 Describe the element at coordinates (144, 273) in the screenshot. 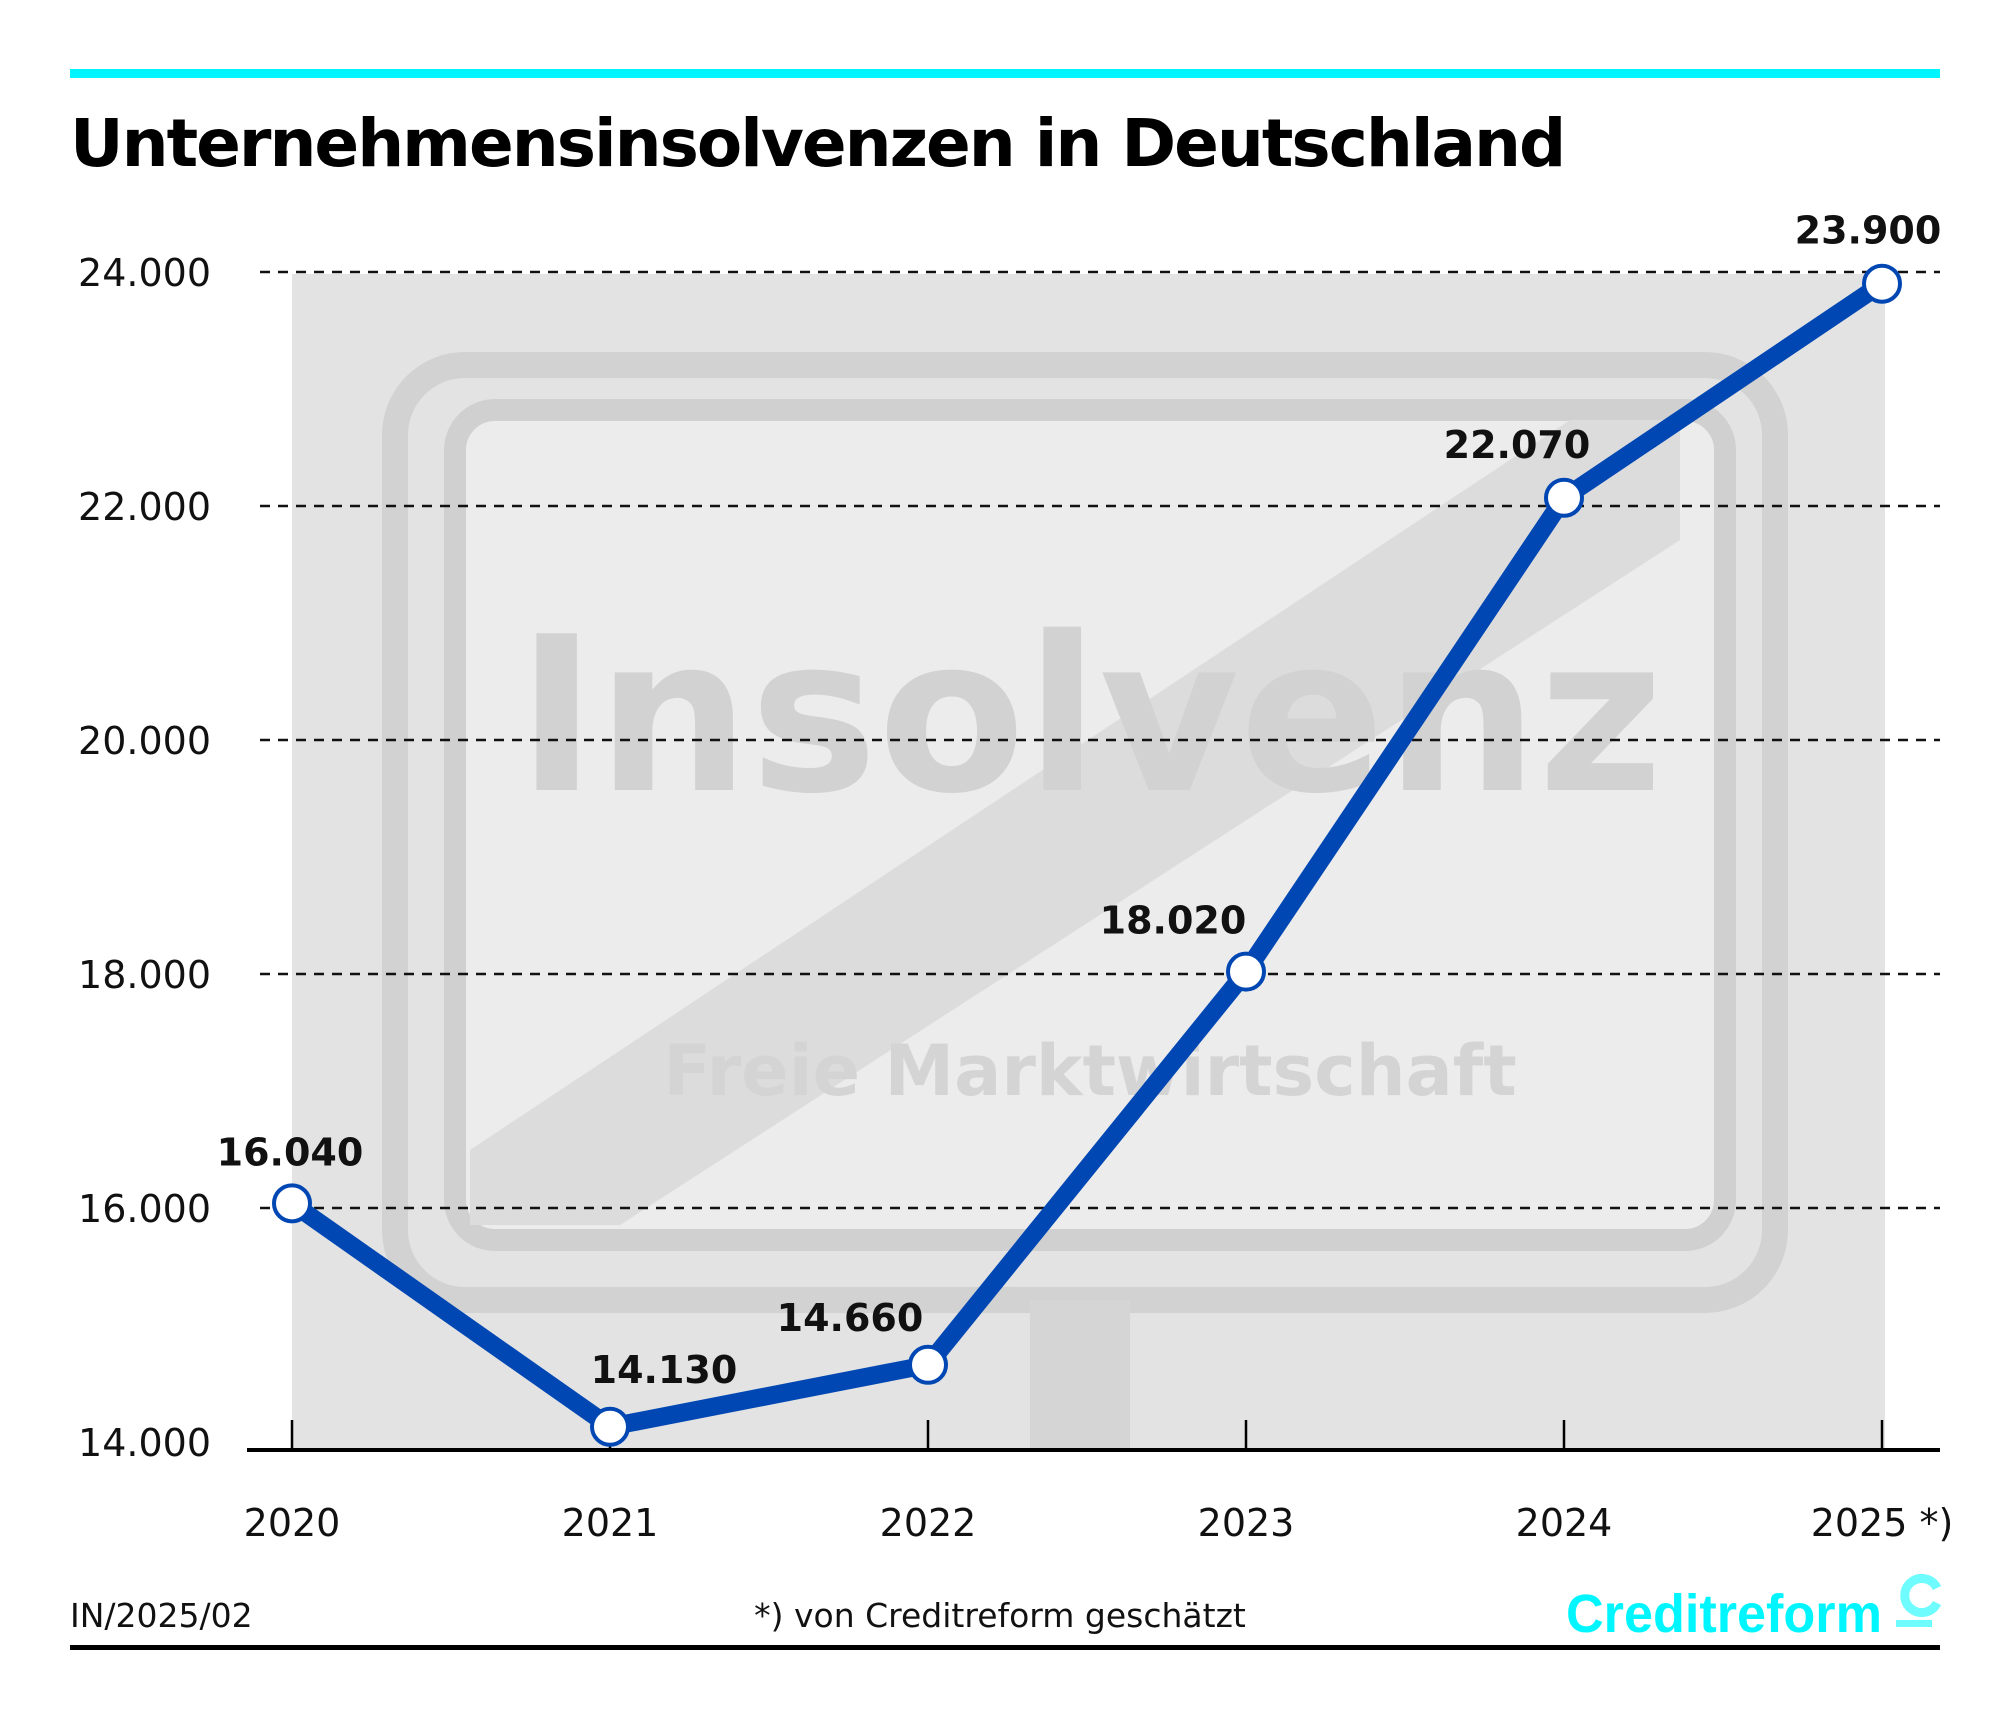

I see `y-tick-label: 24.000` at that location.